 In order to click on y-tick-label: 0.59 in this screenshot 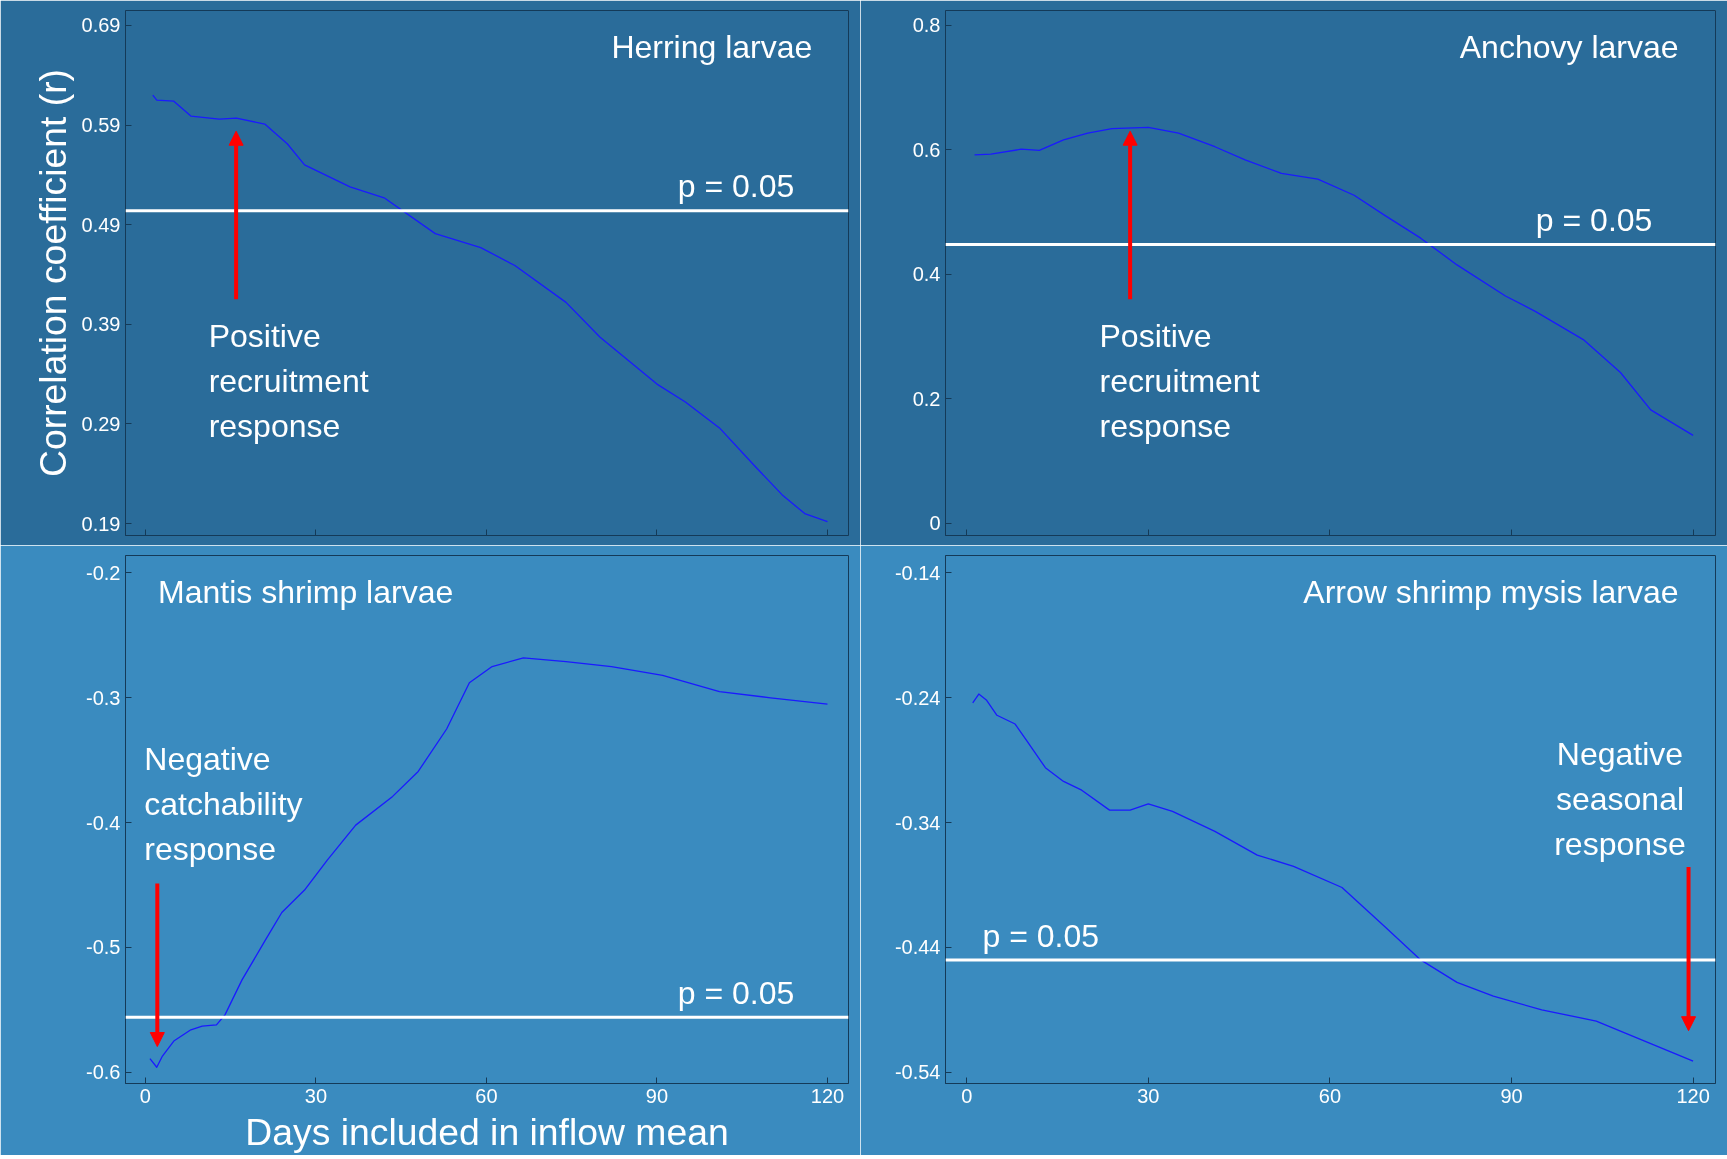, I will do `click(101, 125)`.